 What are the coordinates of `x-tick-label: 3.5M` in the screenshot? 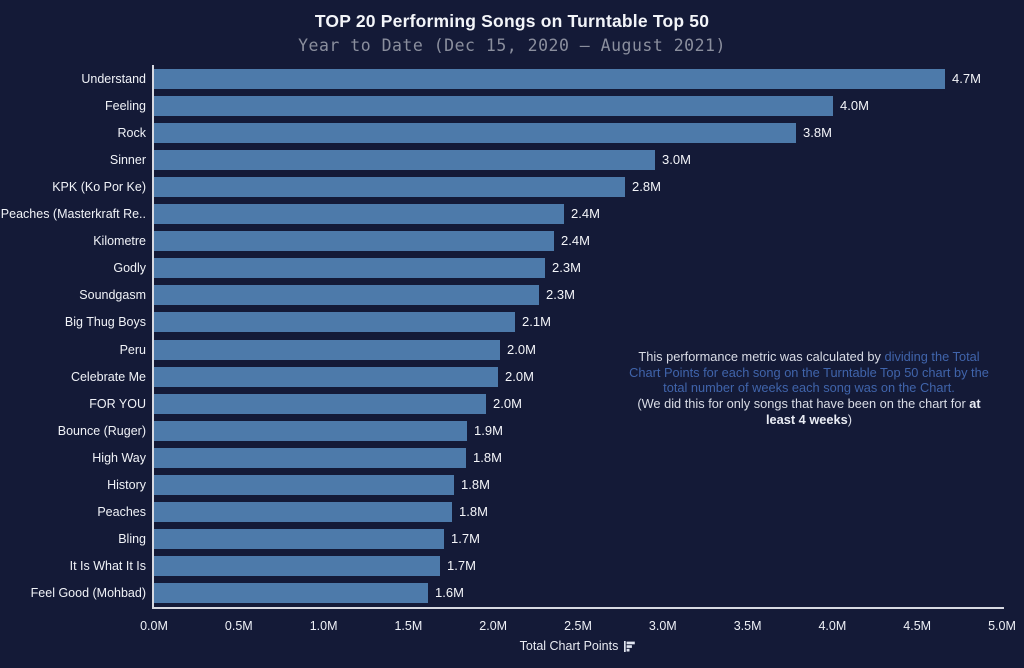 It's located at (747, 626).